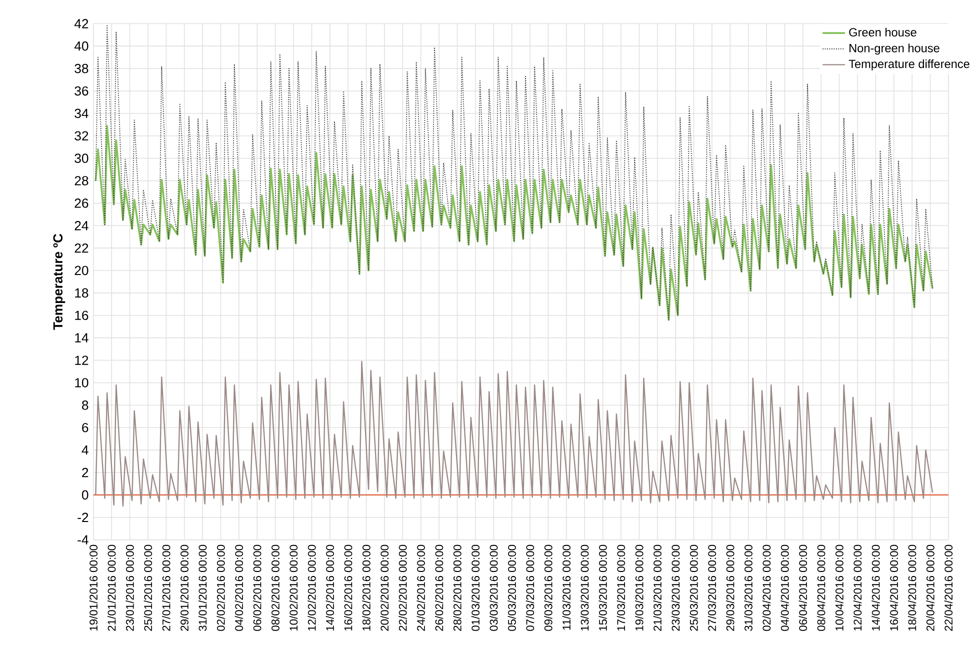  Describe the element at coordinates (694, 587) in the screenshot. I see `x-tick-label: 25/03/2016 00:00` at that location.